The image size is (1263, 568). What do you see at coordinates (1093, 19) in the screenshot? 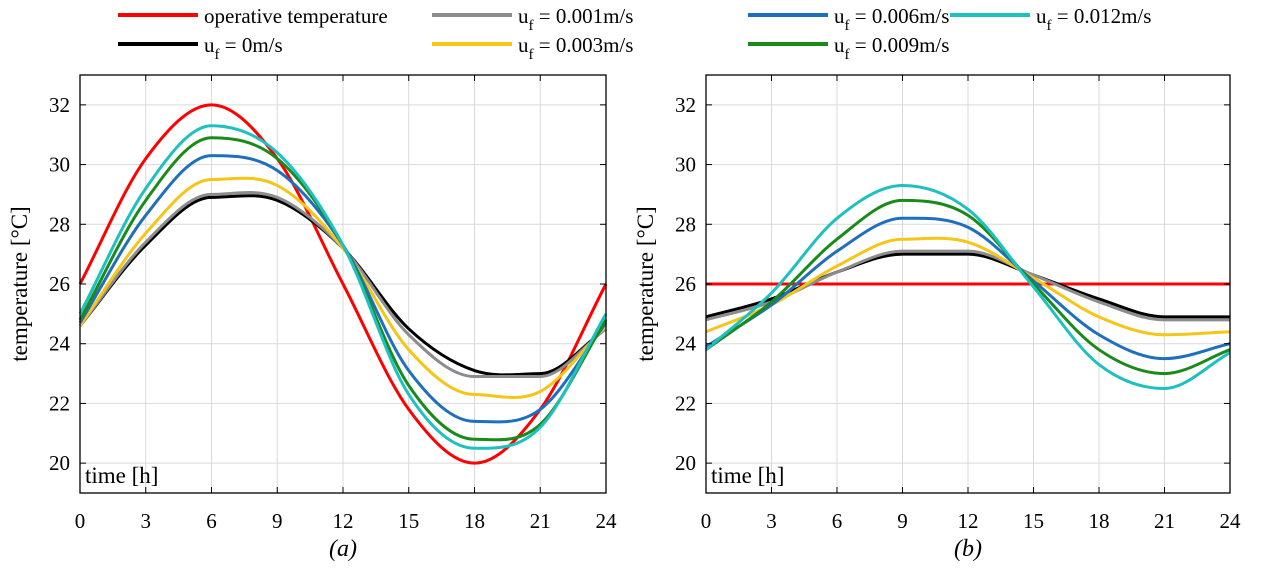
I see `legend-label: uf = 0.012m/s` at bounding box center [1093, 19].